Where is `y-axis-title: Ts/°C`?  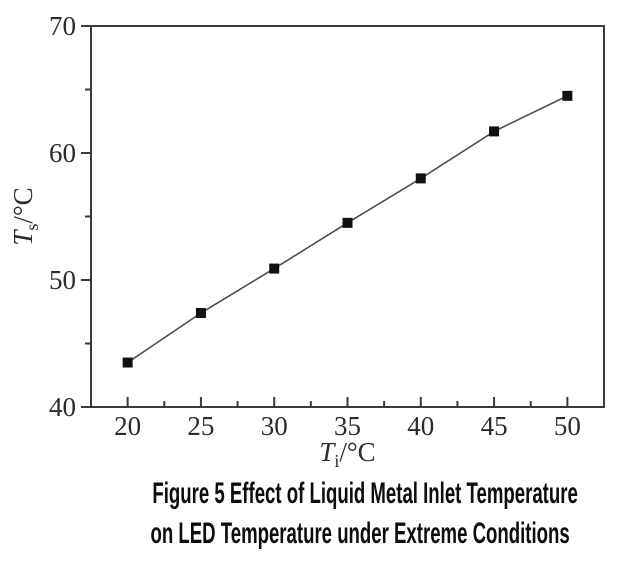
y-axis-title: Ts/°C is located at coordinates (25, 216).